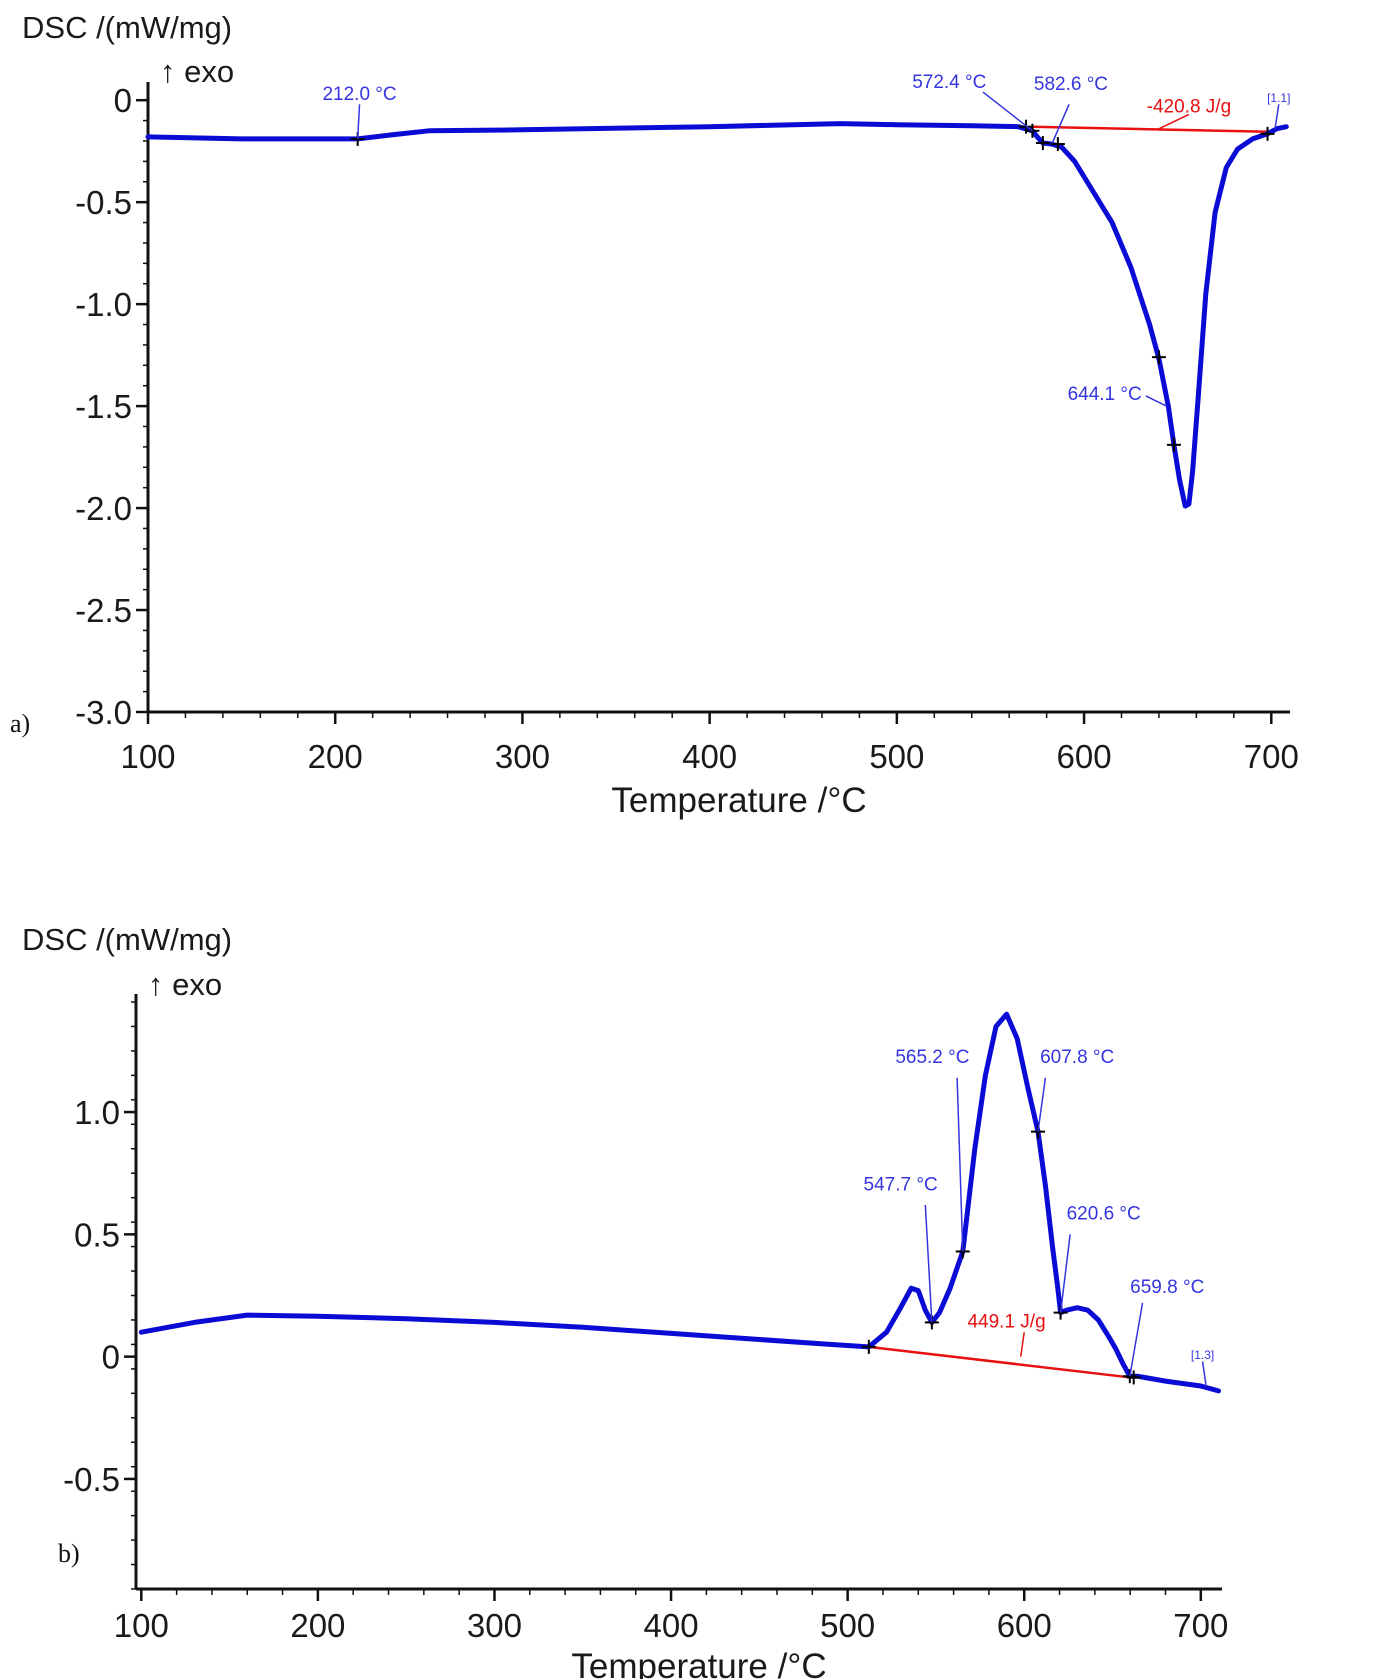 This screenshot has width=1400, height=1679. I want to click on annotation-label: 607.8 °C, so click(1077, 1057).